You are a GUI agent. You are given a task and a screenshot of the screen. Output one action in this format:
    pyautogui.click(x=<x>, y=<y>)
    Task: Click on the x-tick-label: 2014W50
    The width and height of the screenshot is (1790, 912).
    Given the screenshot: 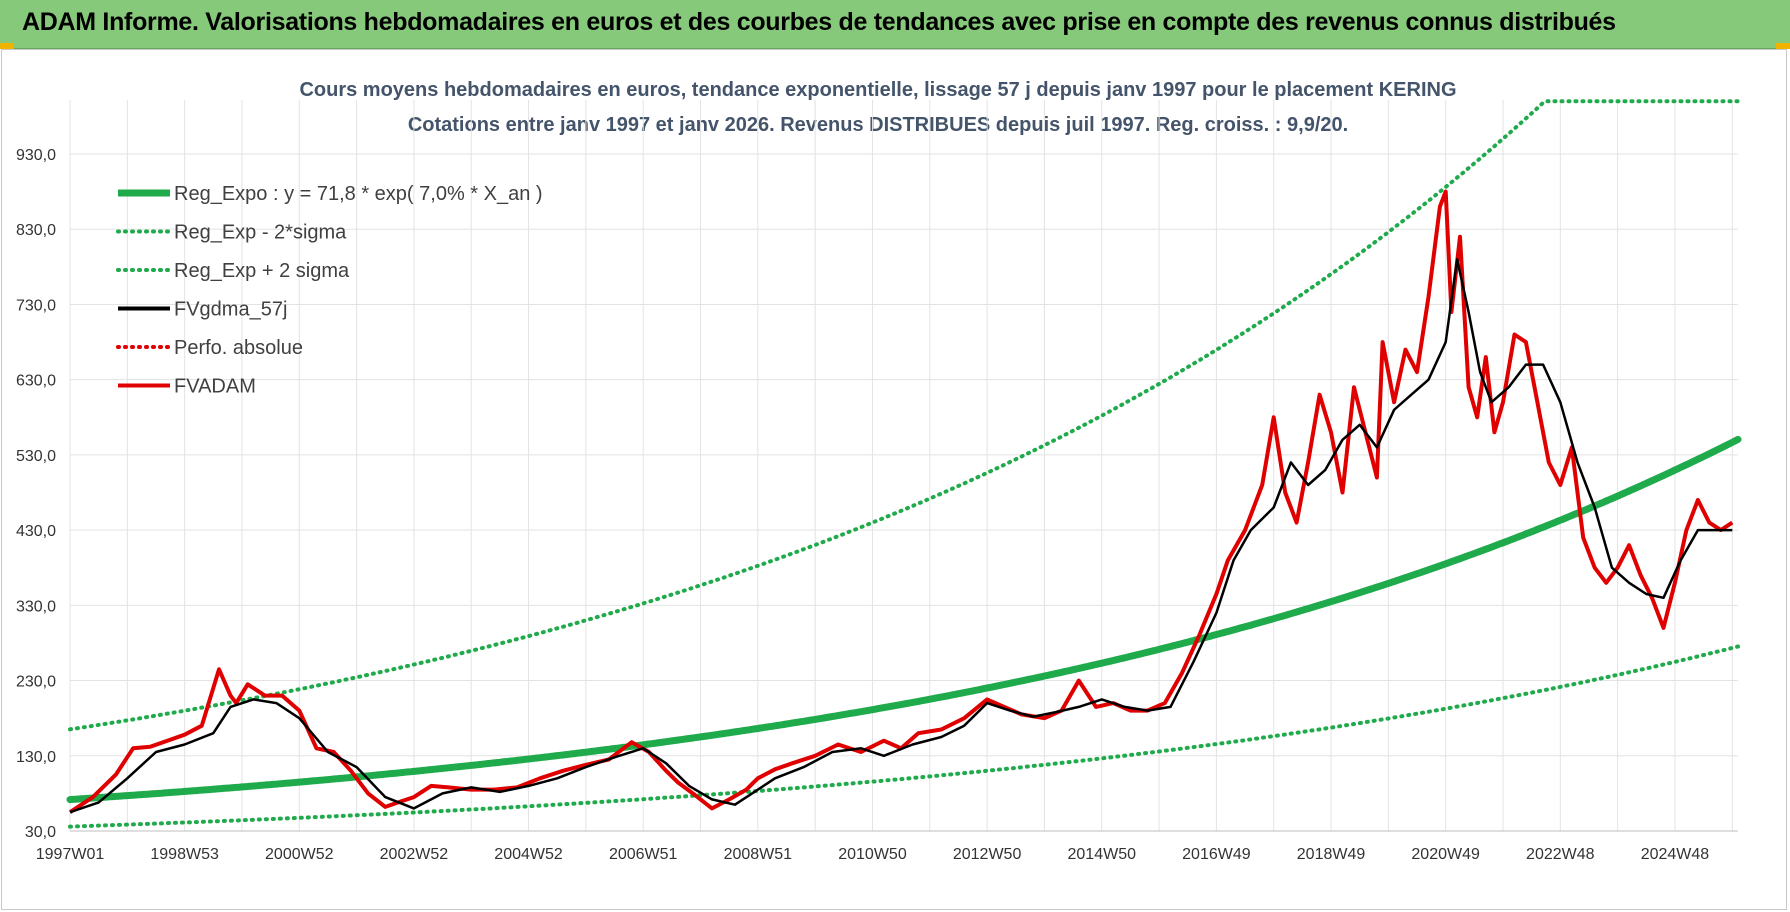 What is the action you would take?
    pyautogui.click(x=1102, y=854)
    